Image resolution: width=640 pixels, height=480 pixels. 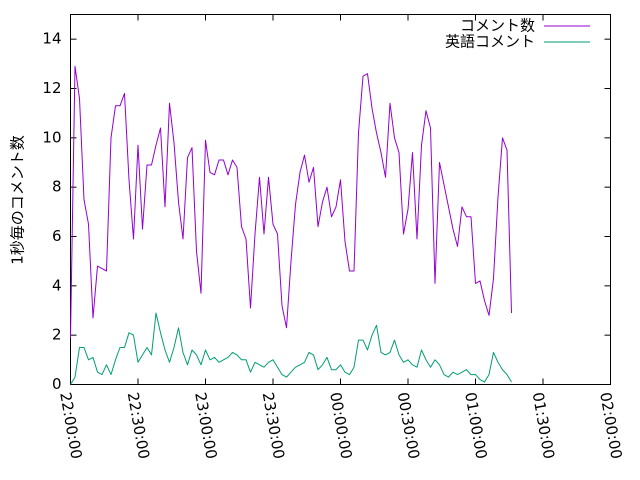 What do you see at coordinates (51, 137) in the screenshot?
I see `y-tick-label: 10` at bounding box center [51, 137].